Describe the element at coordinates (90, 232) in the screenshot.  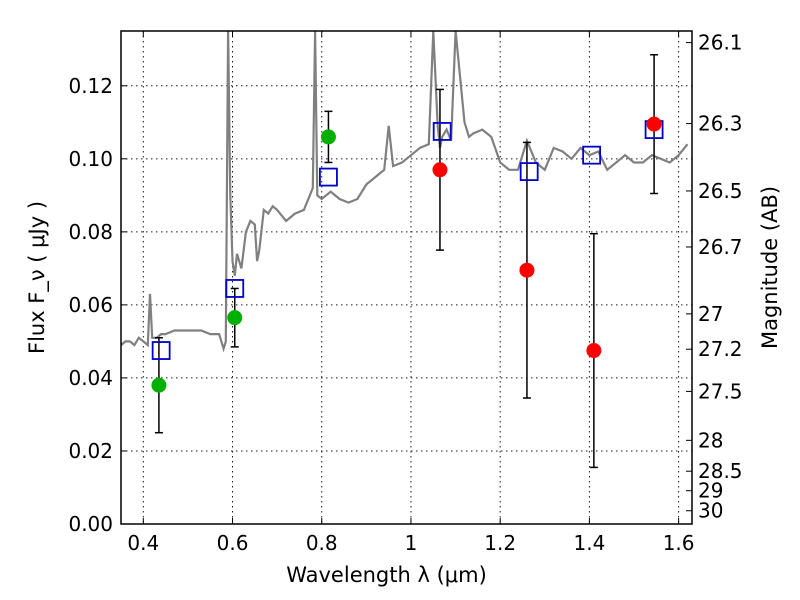
I see `y-tick-label: 0.08` at that location.